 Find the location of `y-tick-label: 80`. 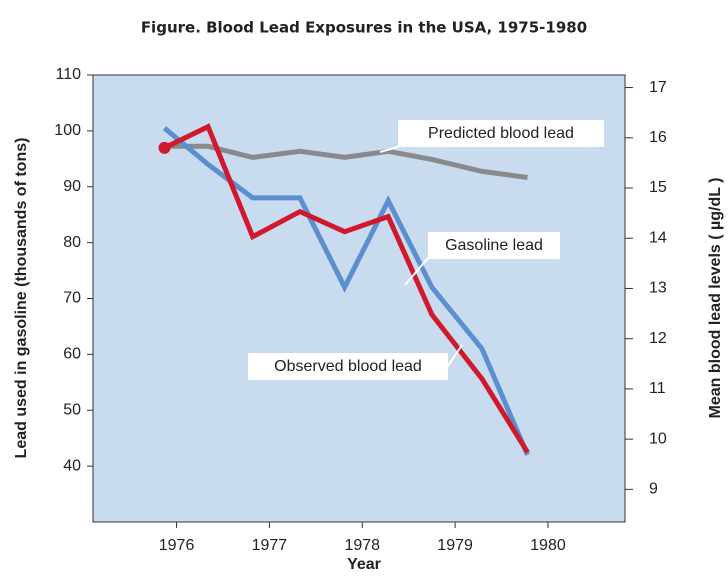

y-tick-label: 80 is located at coordinates (72, 242).